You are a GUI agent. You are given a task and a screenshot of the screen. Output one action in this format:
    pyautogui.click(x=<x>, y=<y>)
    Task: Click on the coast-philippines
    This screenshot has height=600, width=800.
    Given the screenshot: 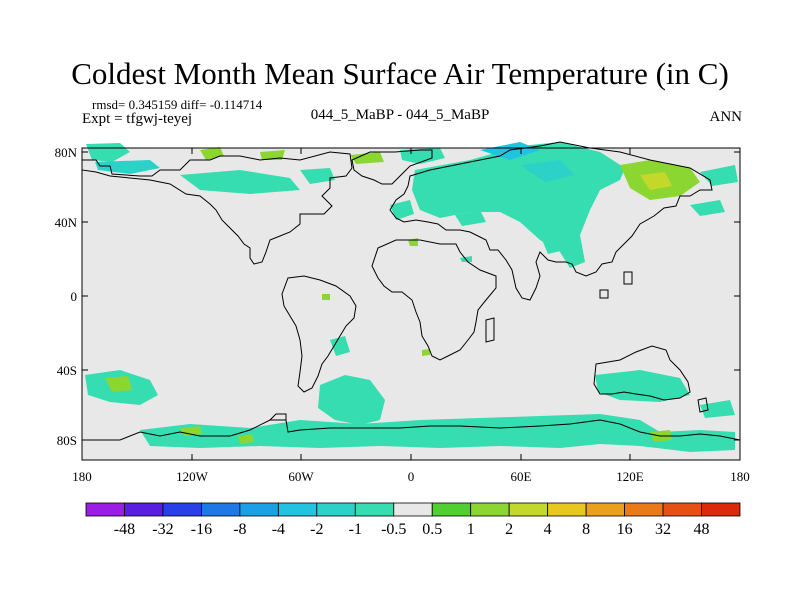 What is the action you would take?
    pyautogui.click(x=604, y=294)
    